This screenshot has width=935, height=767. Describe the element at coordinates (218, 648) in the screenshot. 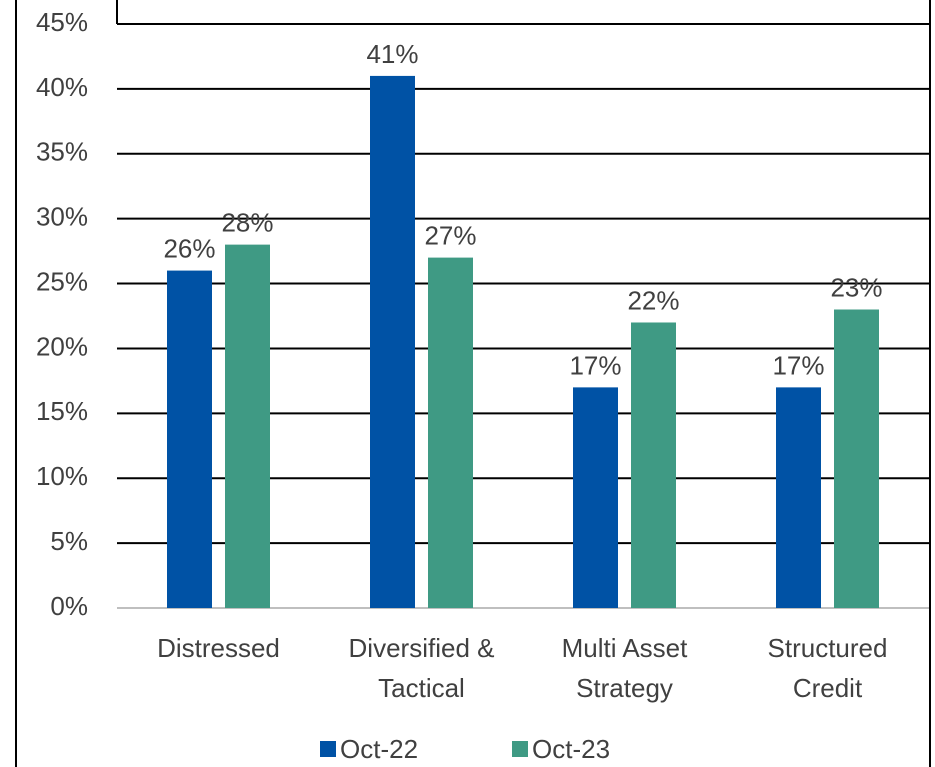

I see `x-tick-label: Distressed` at that location.